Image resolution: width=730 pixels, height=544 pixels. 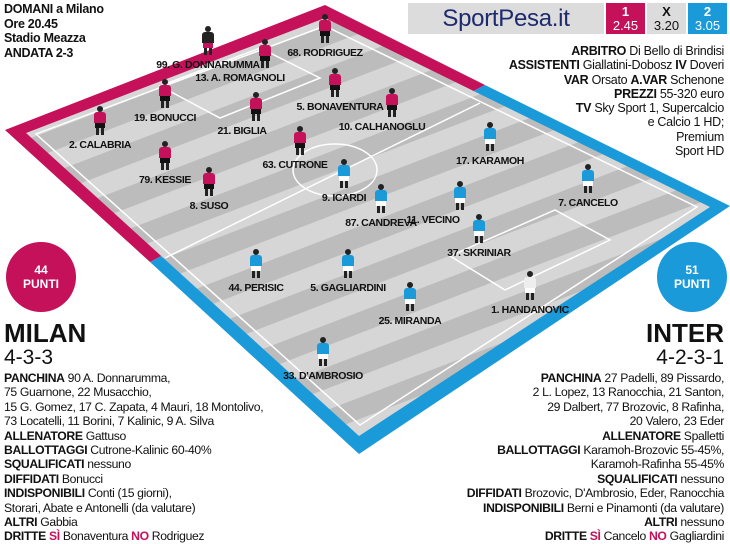 I want to click on info-value: Sky Sport 1, Supercalcio, so click(x=657, y=108).